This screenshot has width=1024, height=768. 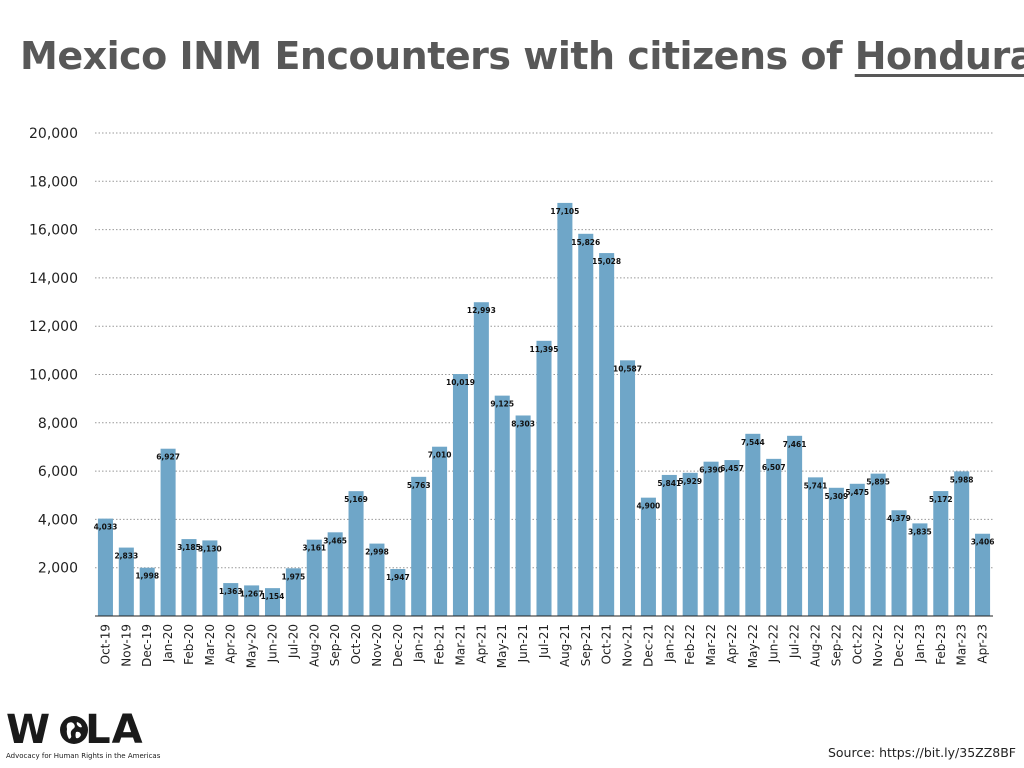 I want to click on data-label: 6,927, so click(x=168, y=457).